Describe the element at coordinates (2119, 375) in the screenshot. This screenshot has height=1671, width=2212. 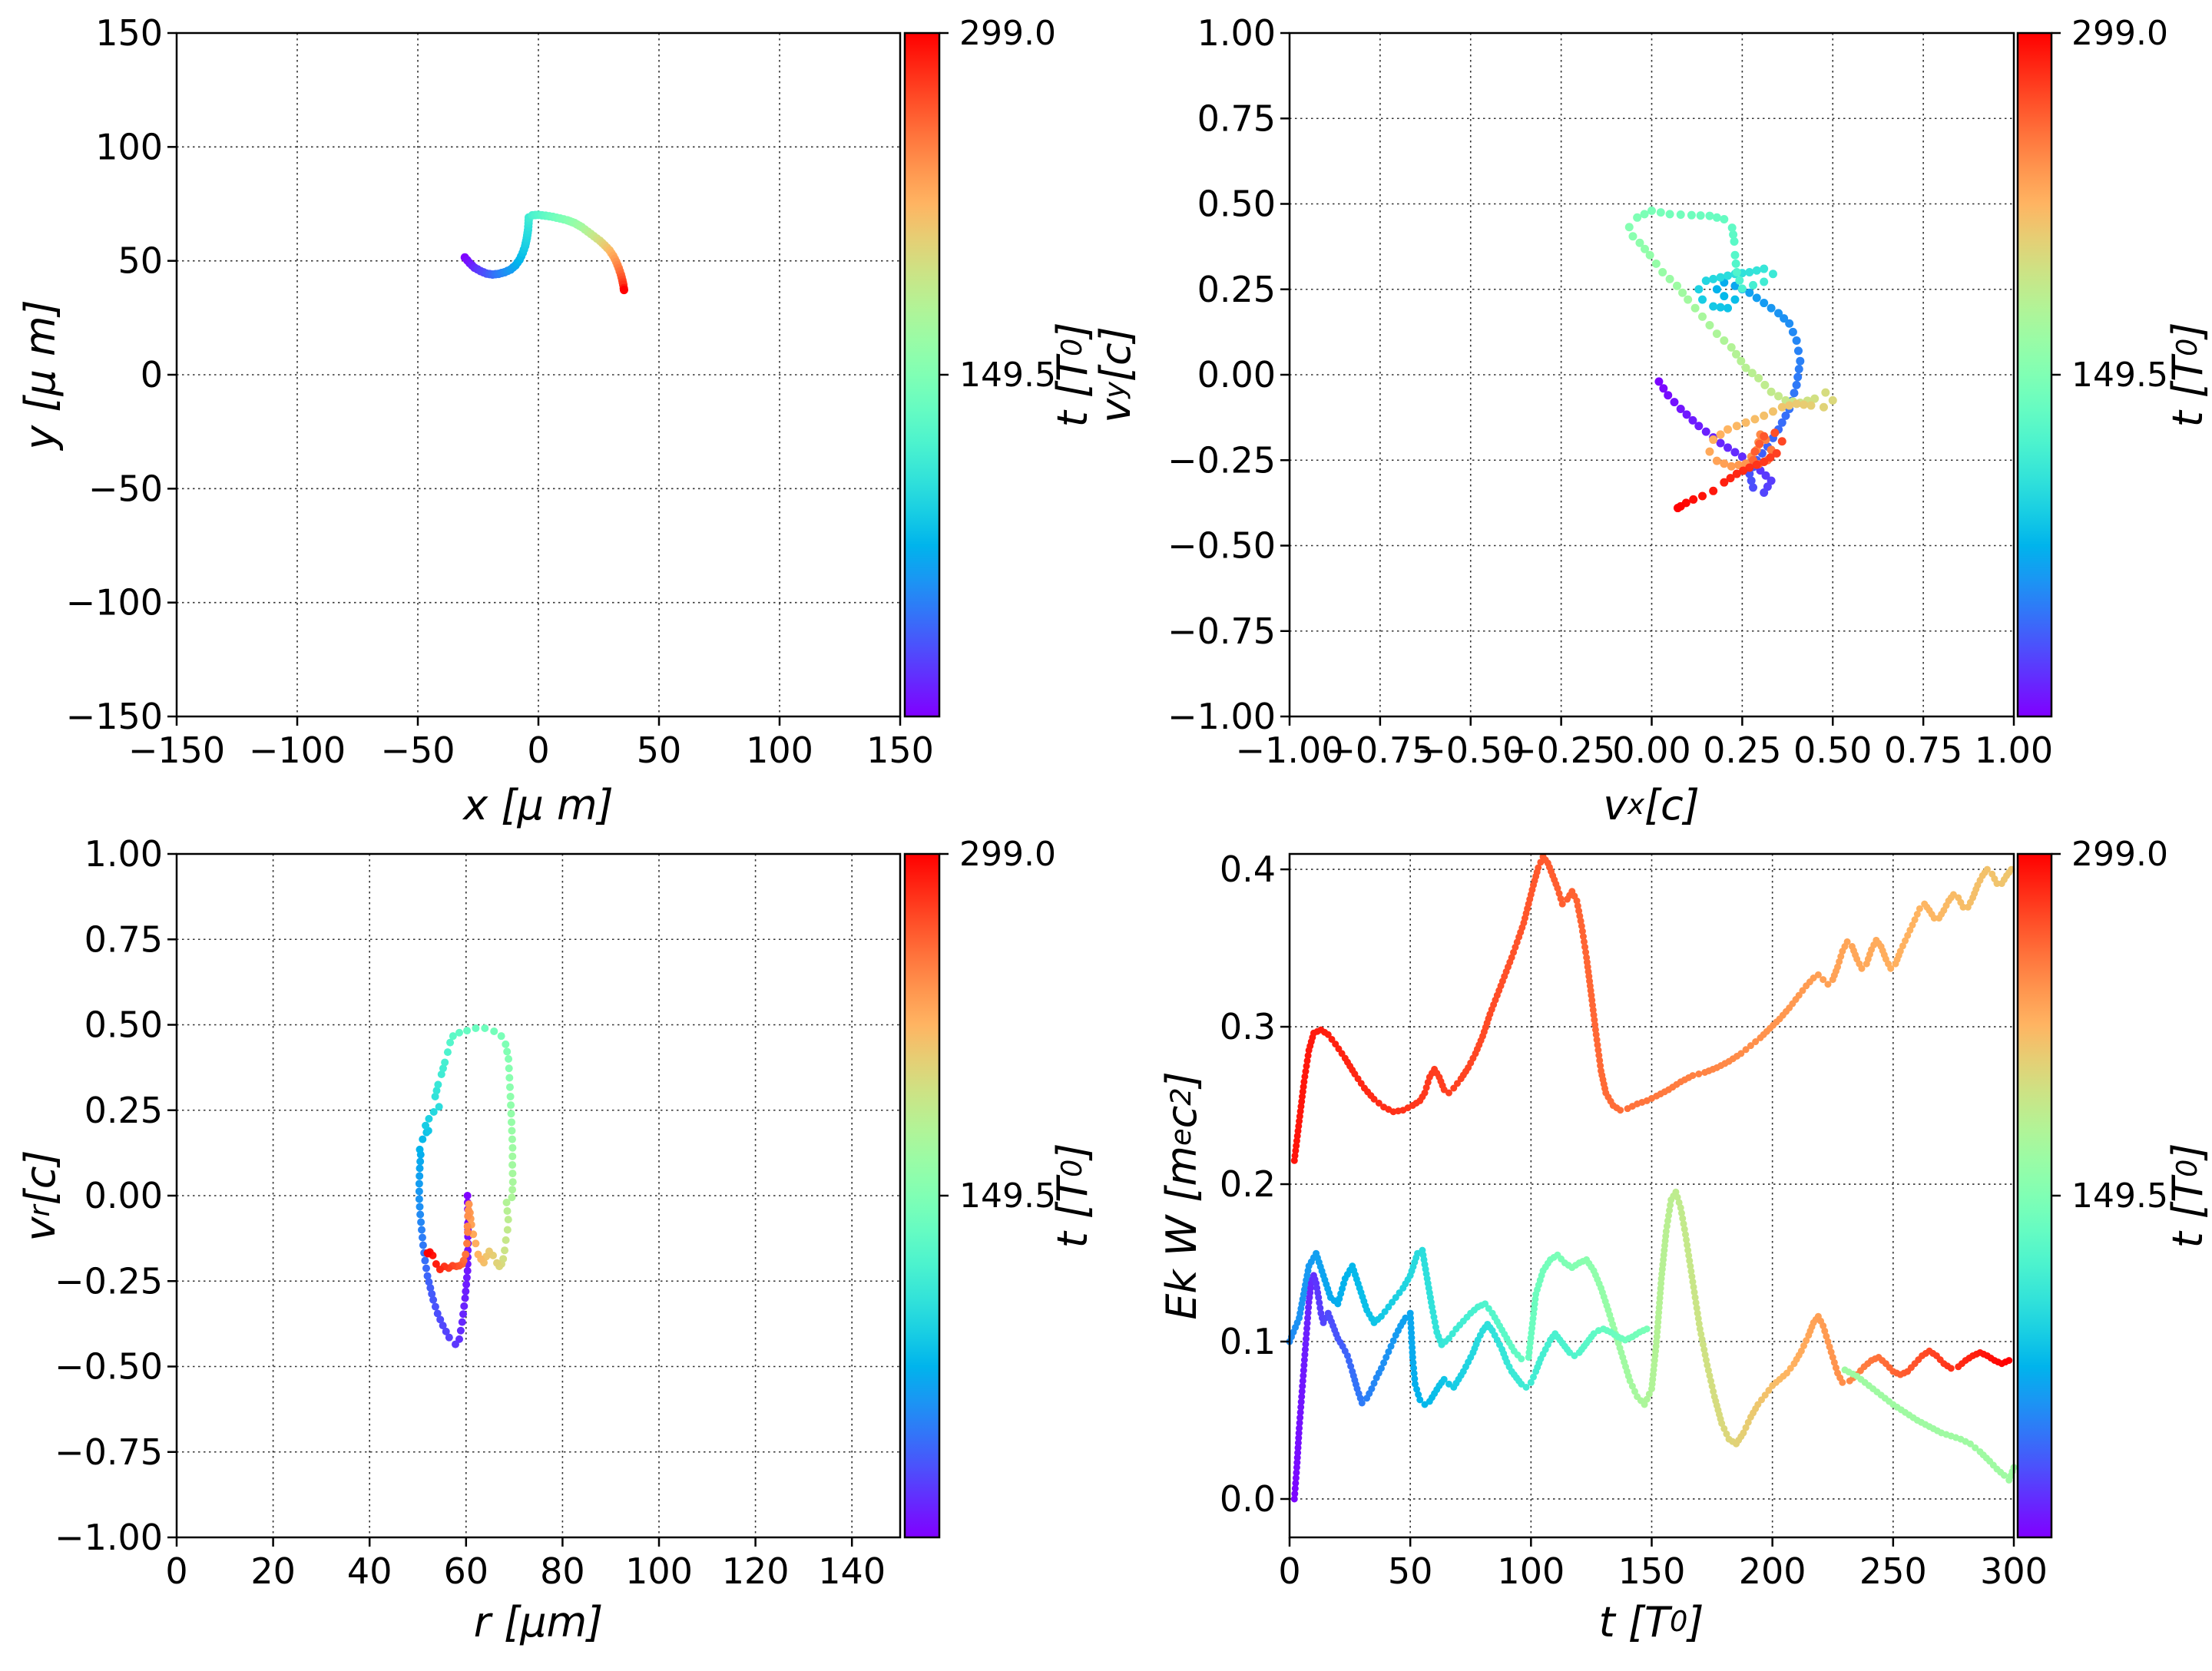
I see `colorbar-mid-label-velocity: 149.5` at that location.